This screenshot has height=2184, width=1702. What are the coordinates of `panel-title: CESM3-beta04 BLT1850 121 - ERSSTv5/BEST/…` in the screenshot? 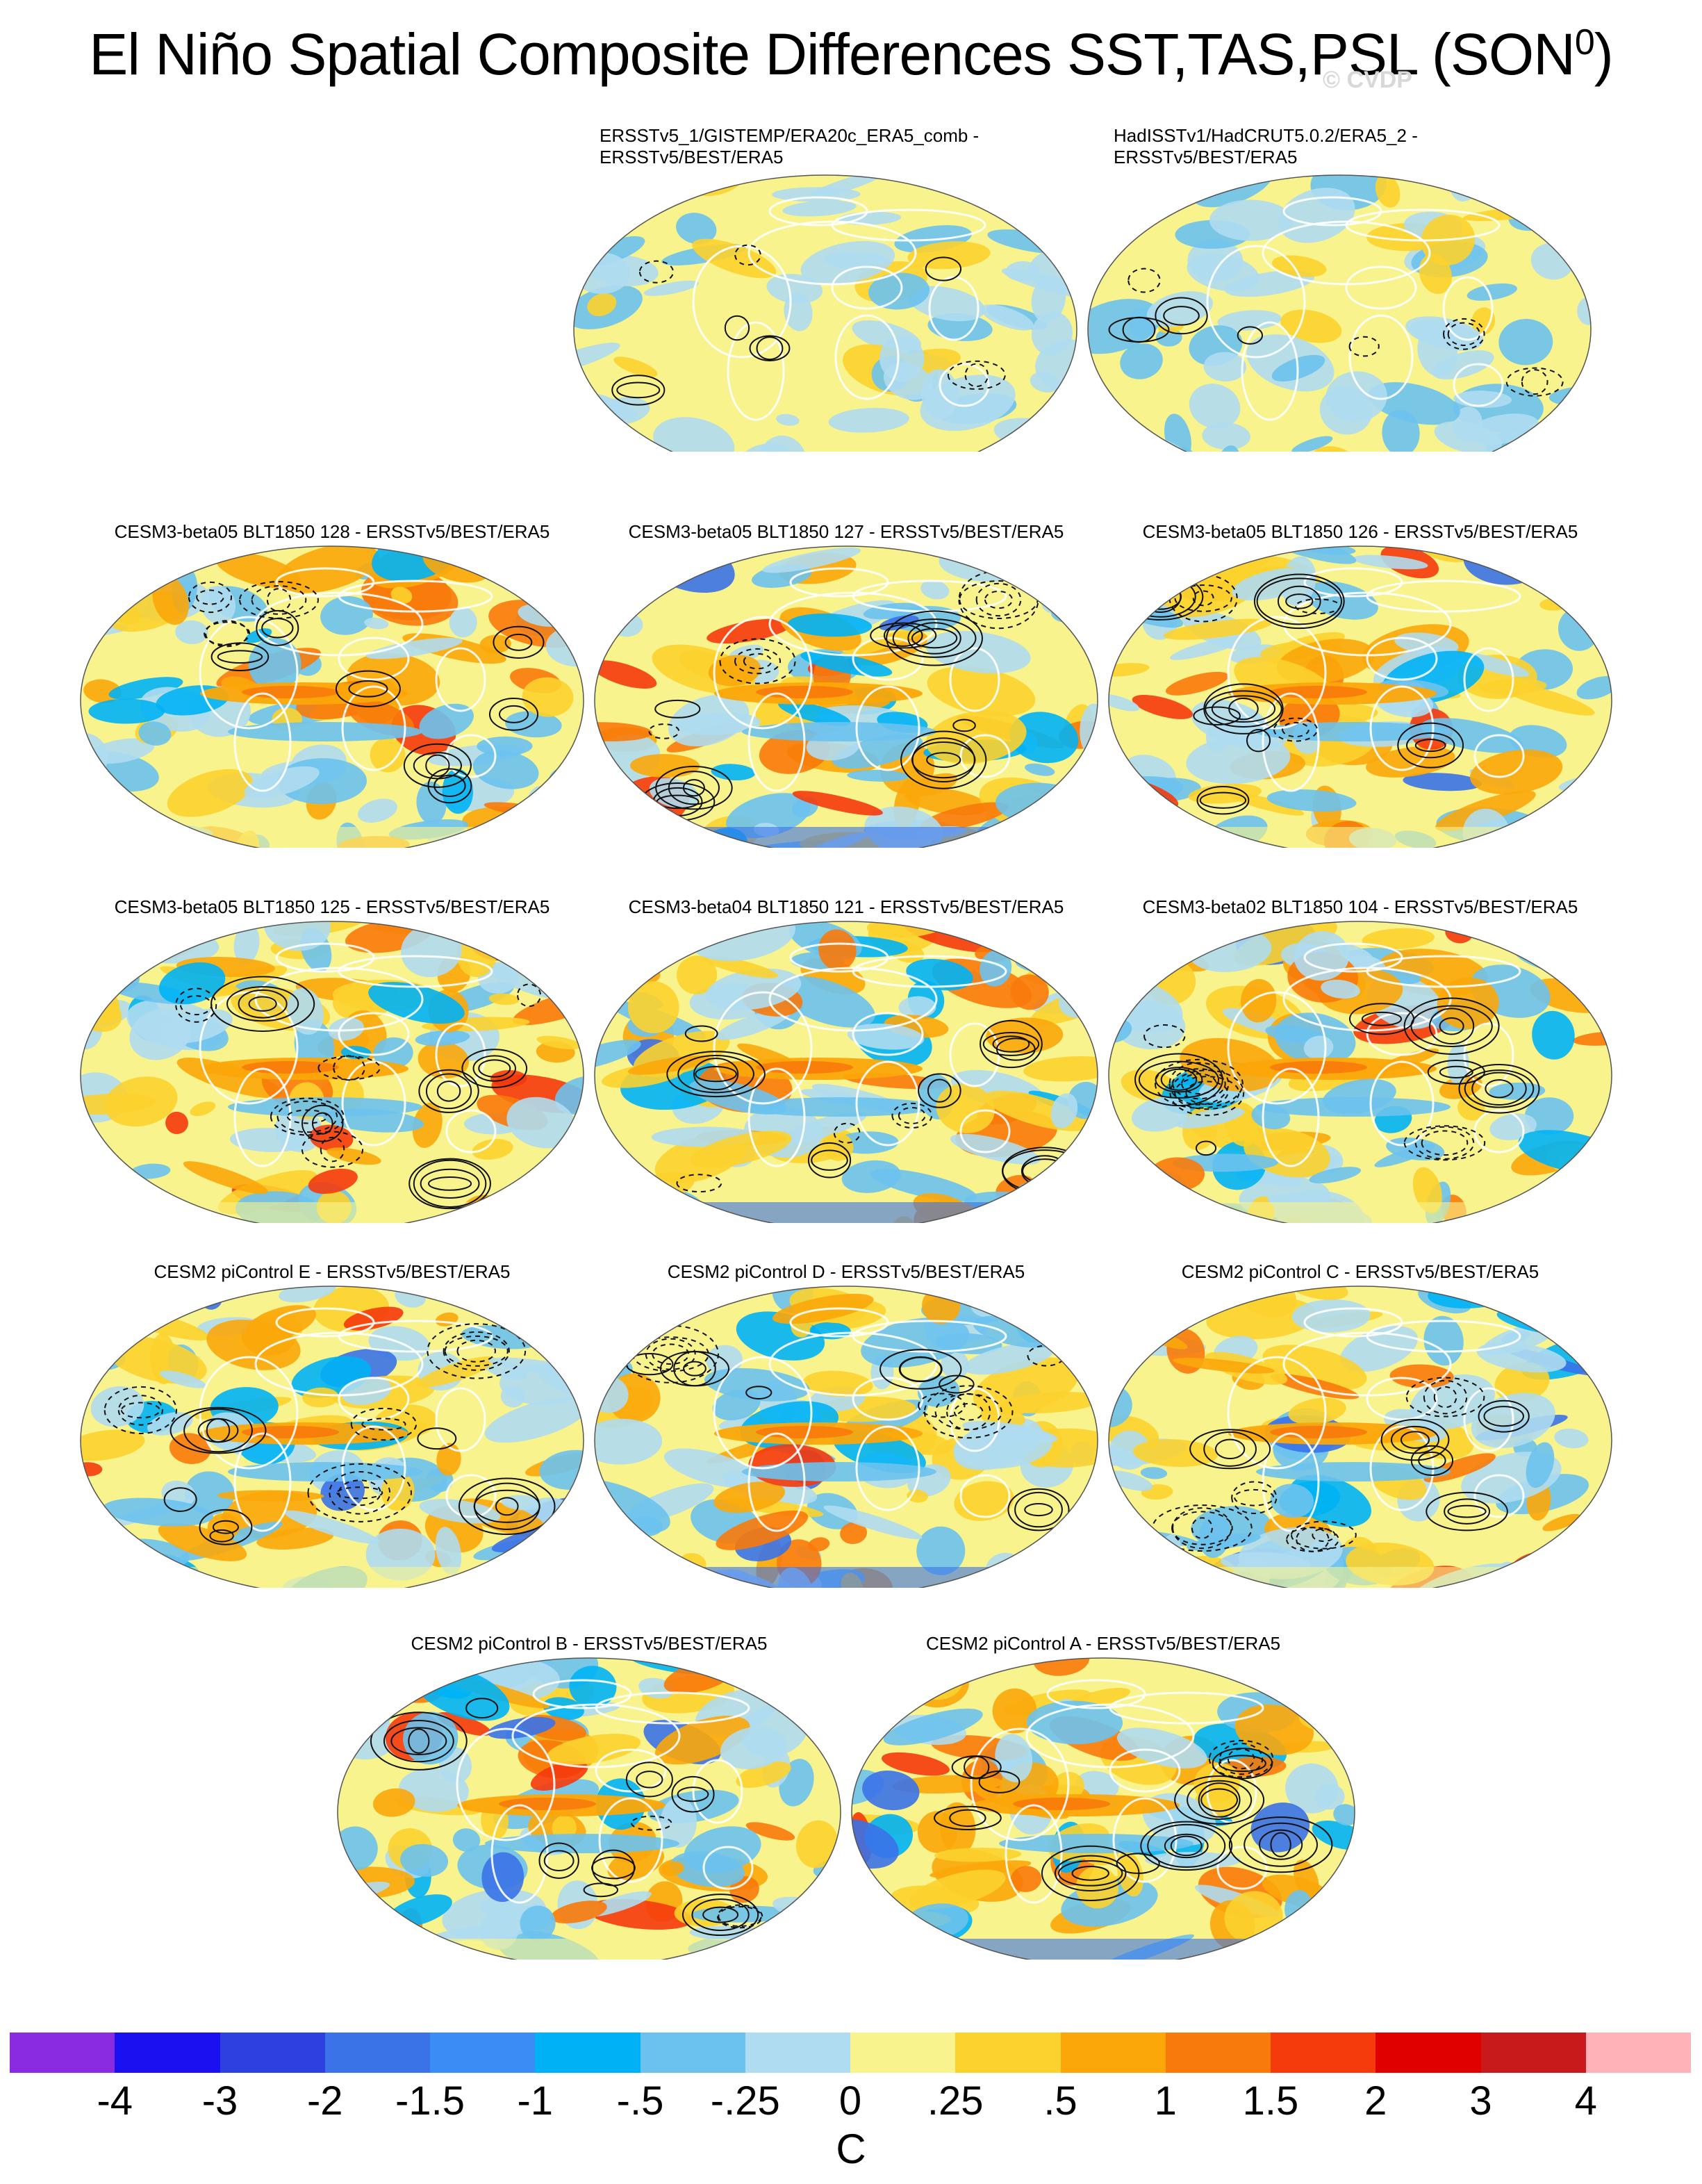 It's located at (846, 907).